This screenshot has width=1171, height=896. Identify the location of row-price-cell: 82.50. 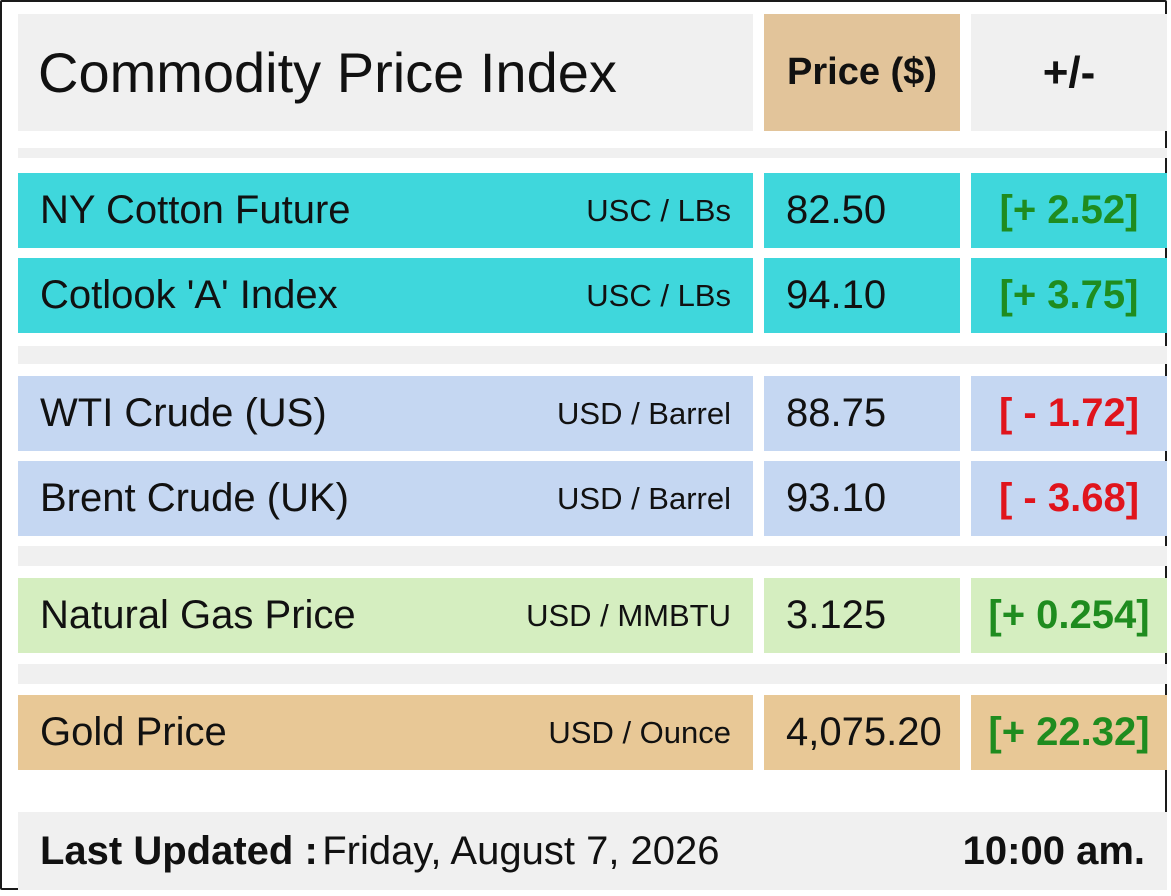
(862, 210).